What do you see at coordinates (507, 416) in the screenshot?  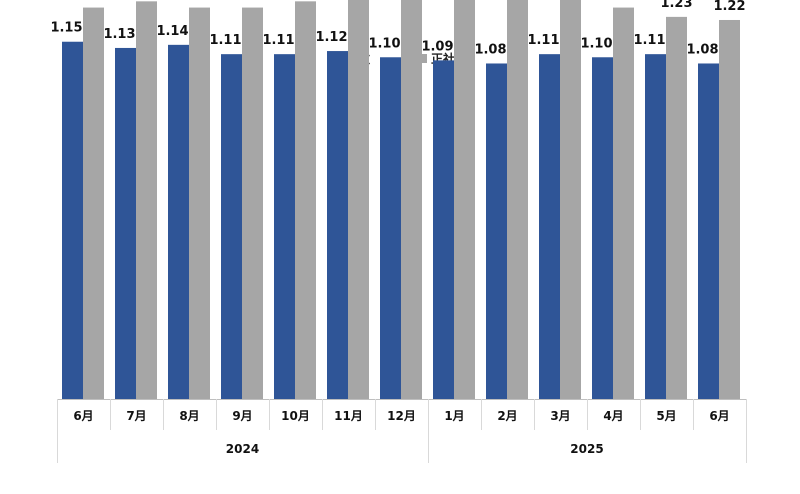 I see `x-tick-label-9: 2月` at bounding box center [507, 416].